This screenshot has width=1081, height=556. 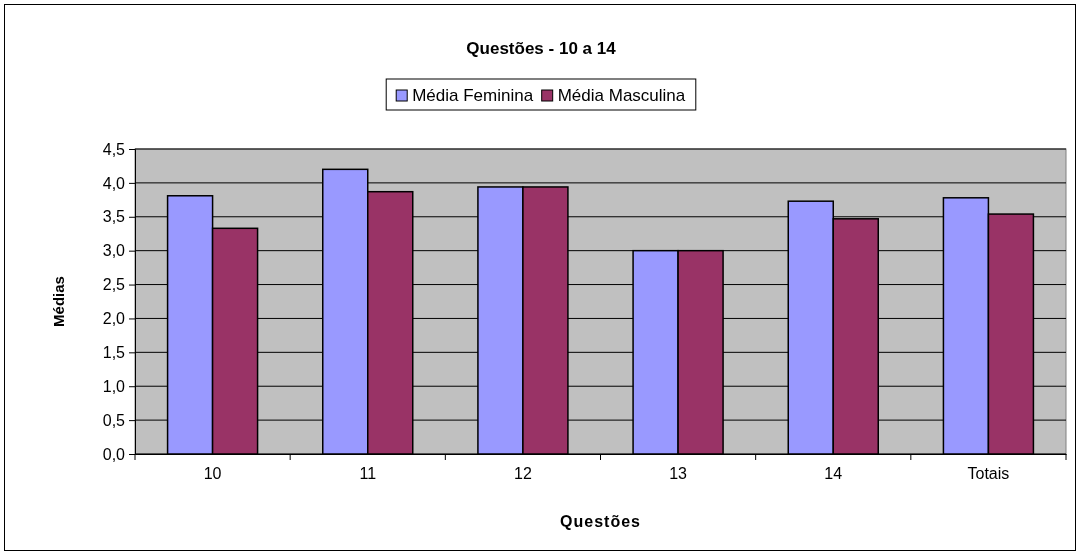 I want to click on y-tick-label: 1,5, so click(x=114, y=352).